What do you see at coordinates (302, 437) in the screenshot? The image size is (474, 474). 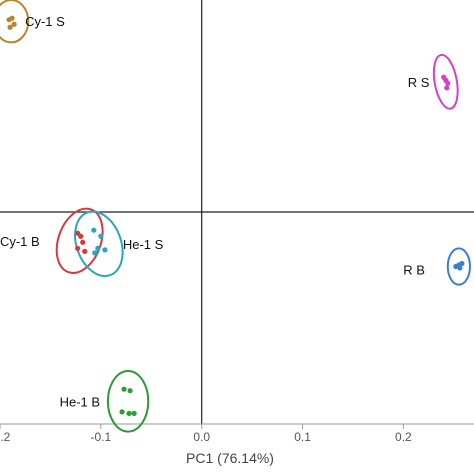 I see `x-tick-label: 0.1` at bounding box center [302, 437].